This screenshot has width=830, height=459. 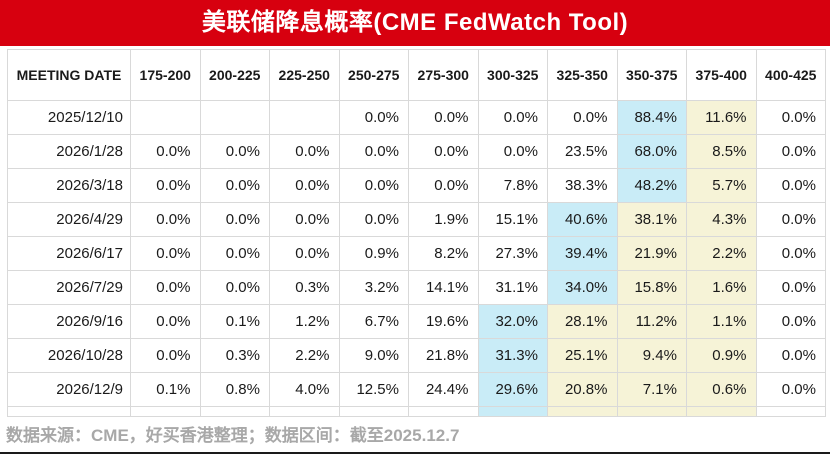 What do you see at coordinates (443, 287) in the screenshot?
I see `probability-cell: 14.1%` at bounding box center [443, 287].